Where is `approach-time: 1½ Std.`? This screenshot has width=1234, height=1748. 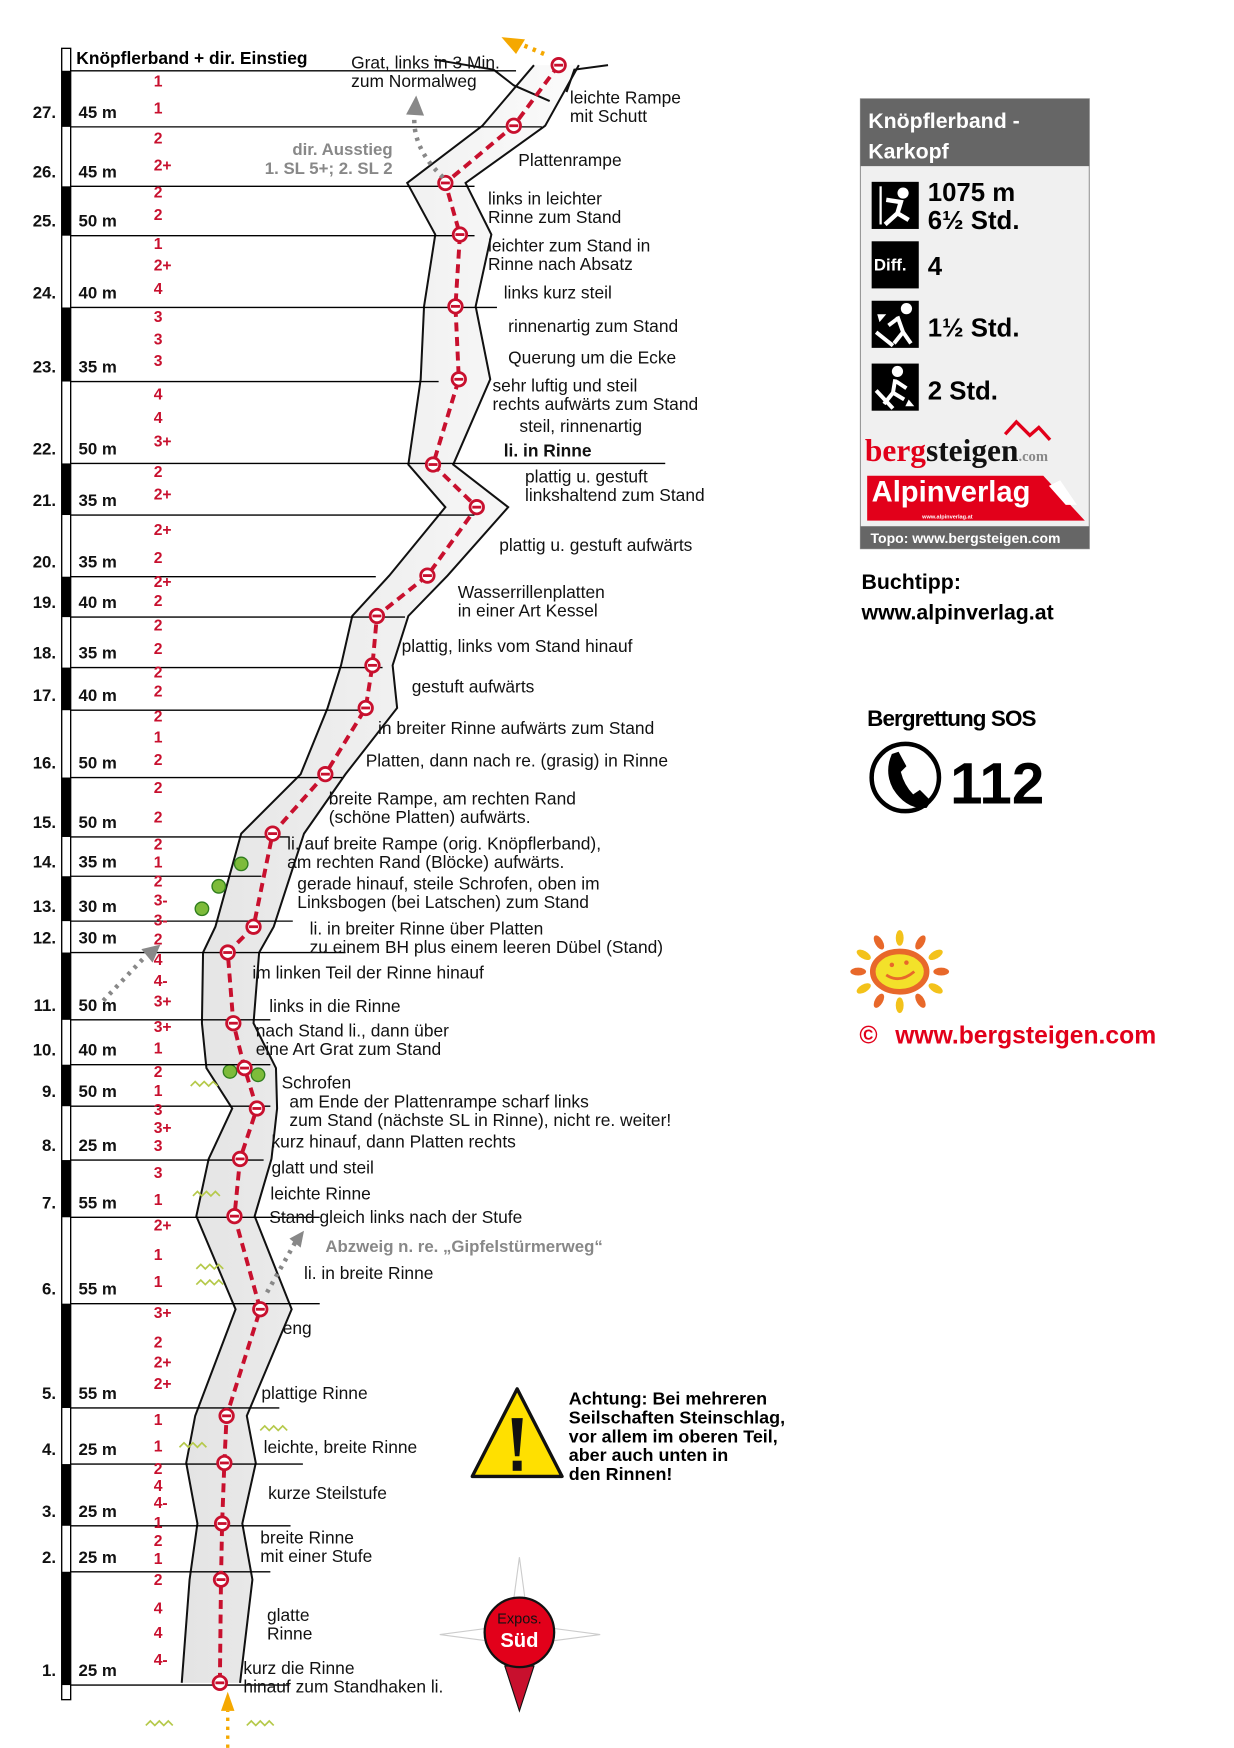
approach-time: 1½ Std. is located at coordinates (974, 329).